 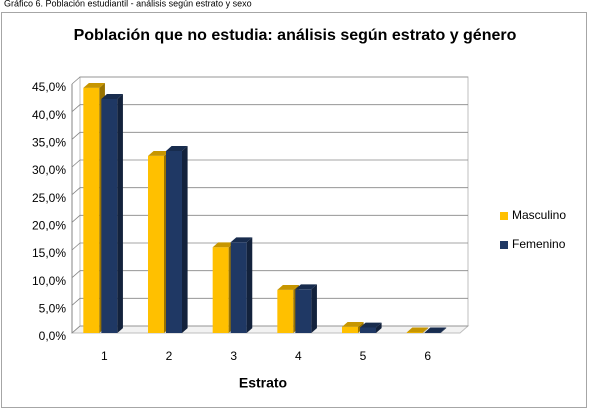 What do you see at coordinates (49, 253) in the screenshot?
I see `y-tick-label: 15,0%` at bounding box center [49, 253].